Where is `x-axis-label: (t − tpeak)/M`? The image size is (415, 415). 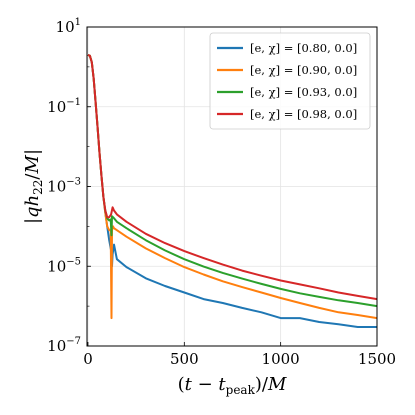 x-axis-label: (t − tpeak)/M is located at coordinates (232, 385).